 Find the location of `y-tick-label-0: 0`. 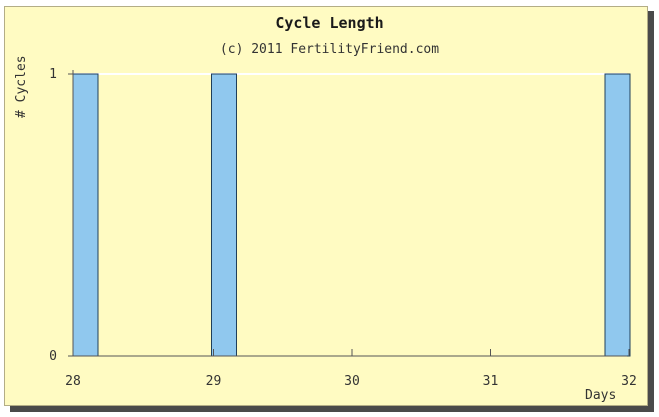

y-tick-label-0: 0 is located at coordinates (53, 356).